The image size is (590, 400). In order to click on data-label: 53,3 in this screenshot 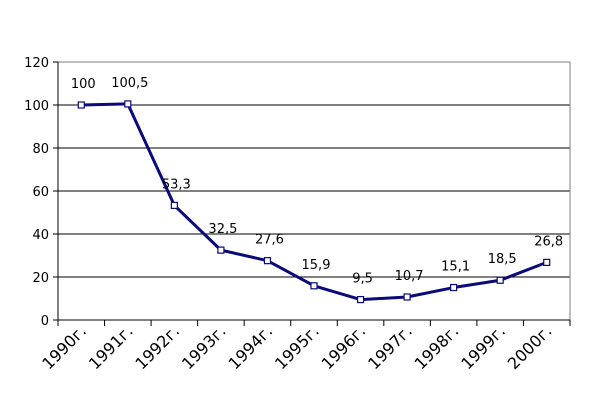, I will do `click(176, 184)`.